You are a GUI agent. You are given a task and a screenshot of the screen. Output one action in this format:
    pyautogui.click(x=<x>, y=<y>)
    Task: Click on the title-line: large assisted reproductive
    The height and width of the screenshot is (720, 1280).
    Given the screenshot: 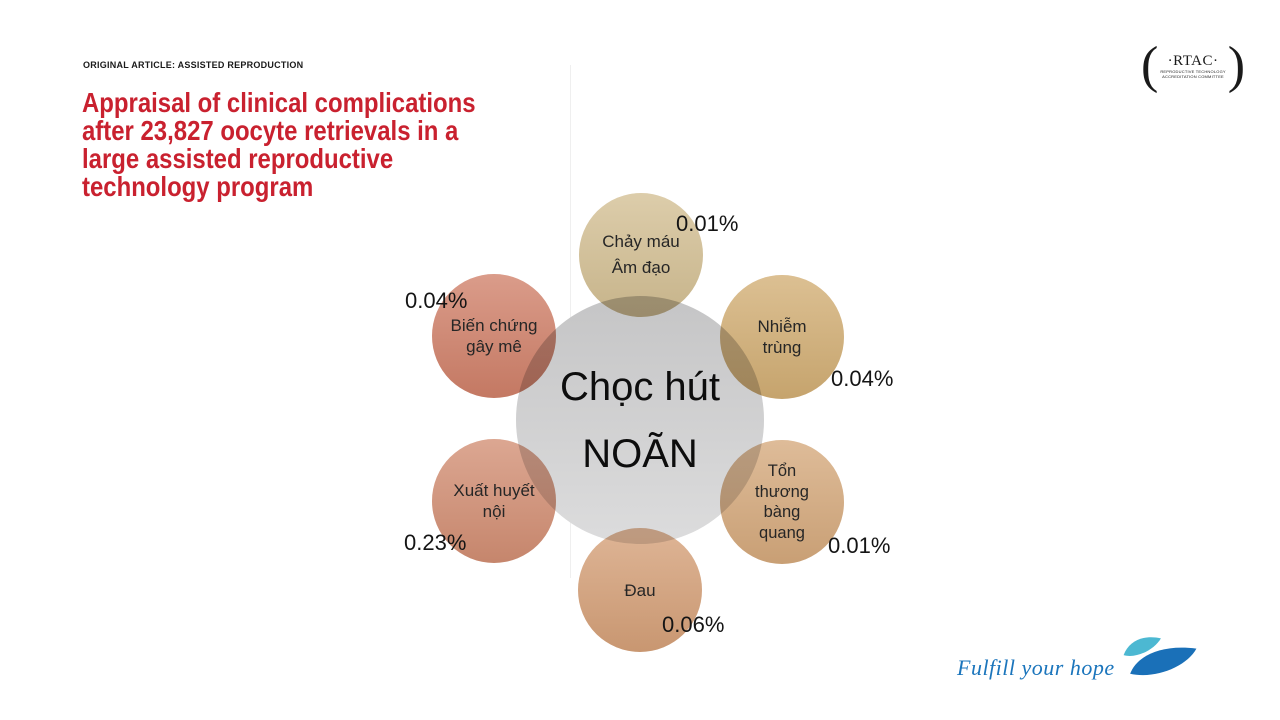 What is the action you would take?
    pyautogui.click(x=238, y=158)
    